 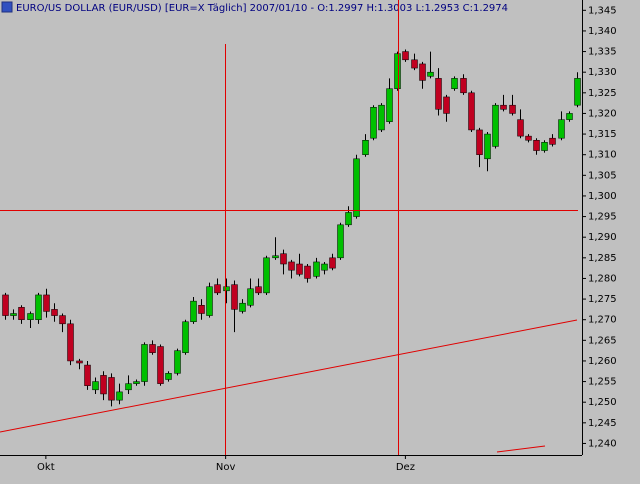 I want to click on y-tick-label: 1,280, so click(x=602, y=278).